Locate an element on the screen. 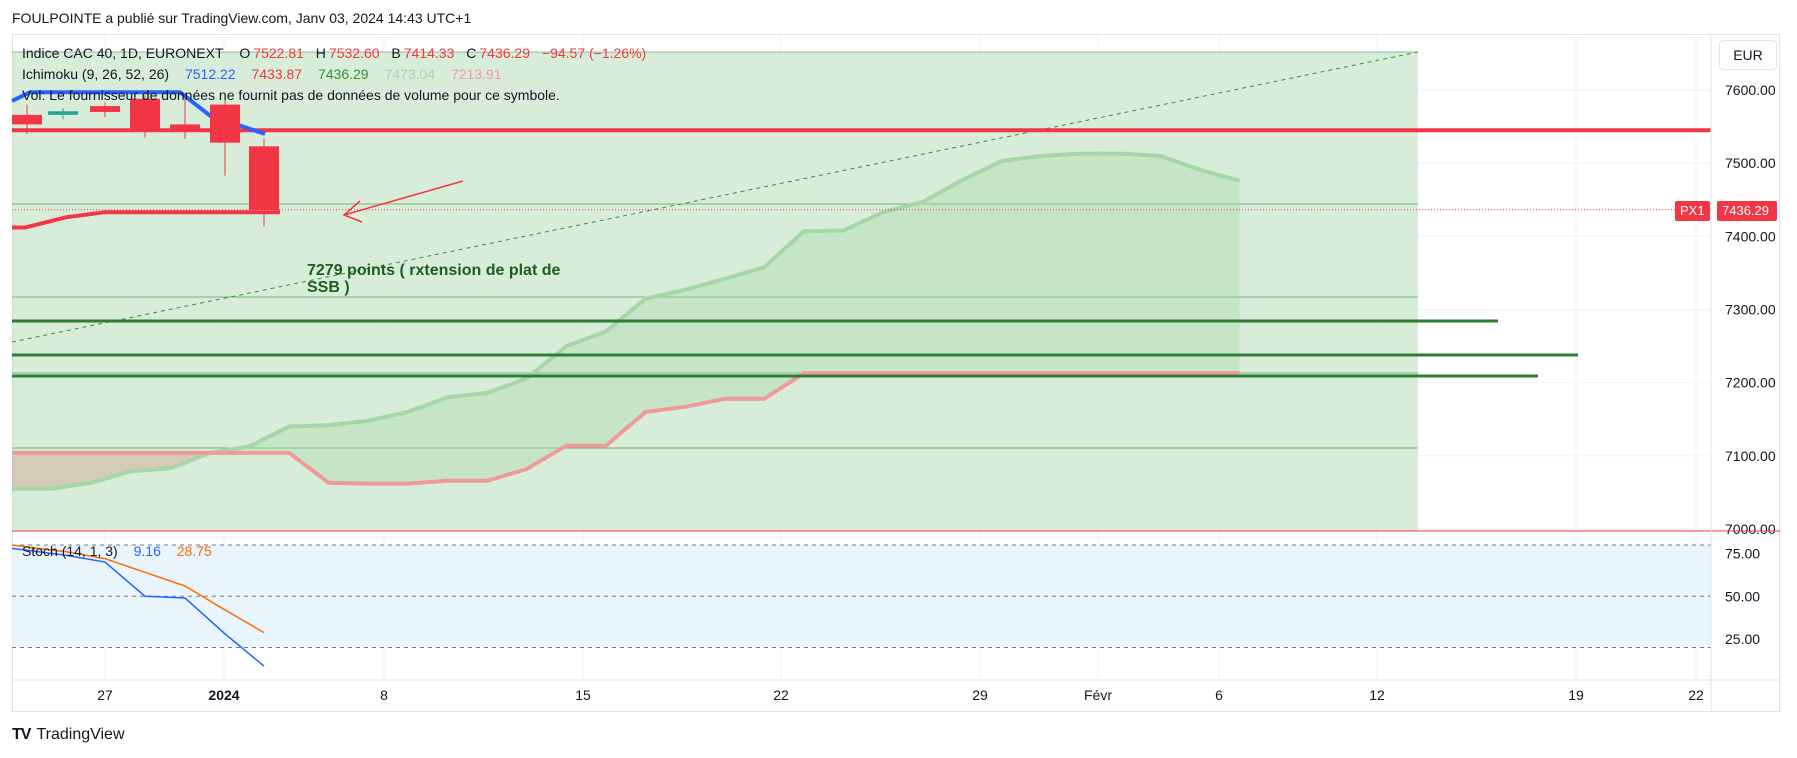 The height and width of the screenshot is (758, 1797). stoch-axis-label: 75.00 is located at coordinates (1742, 554).